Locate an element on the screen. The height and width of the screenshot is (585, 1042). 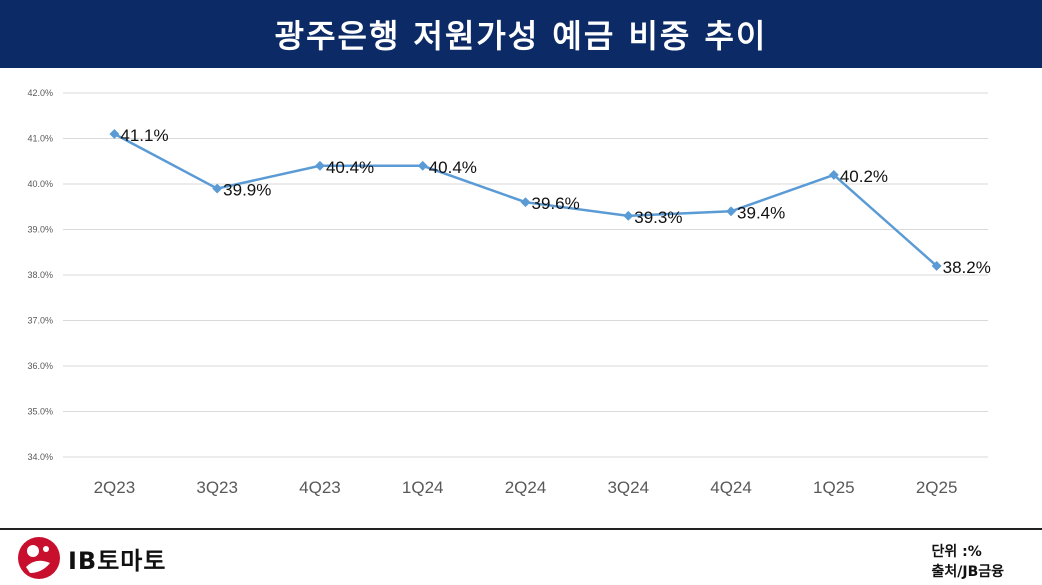
x-tick-label: 3Q24 is located at coordinates (628, 487).